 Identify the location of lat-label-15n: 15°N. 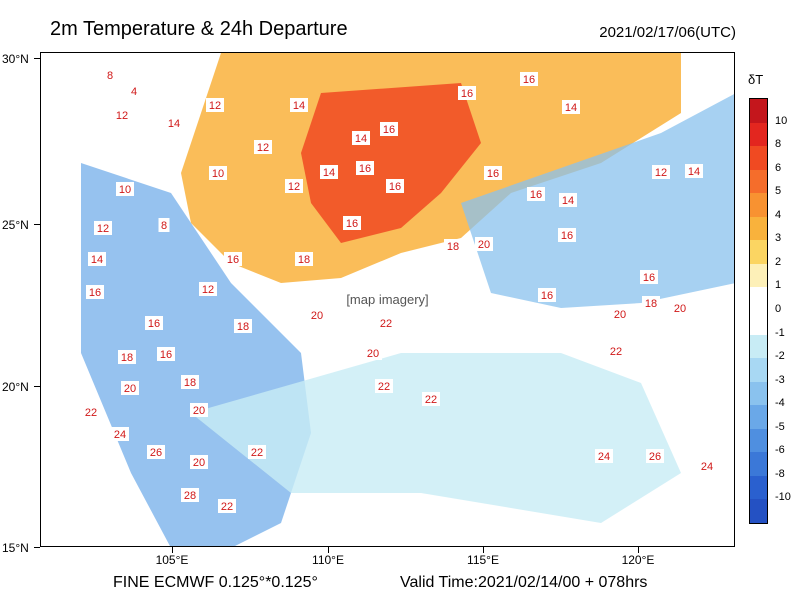
(15, 548).